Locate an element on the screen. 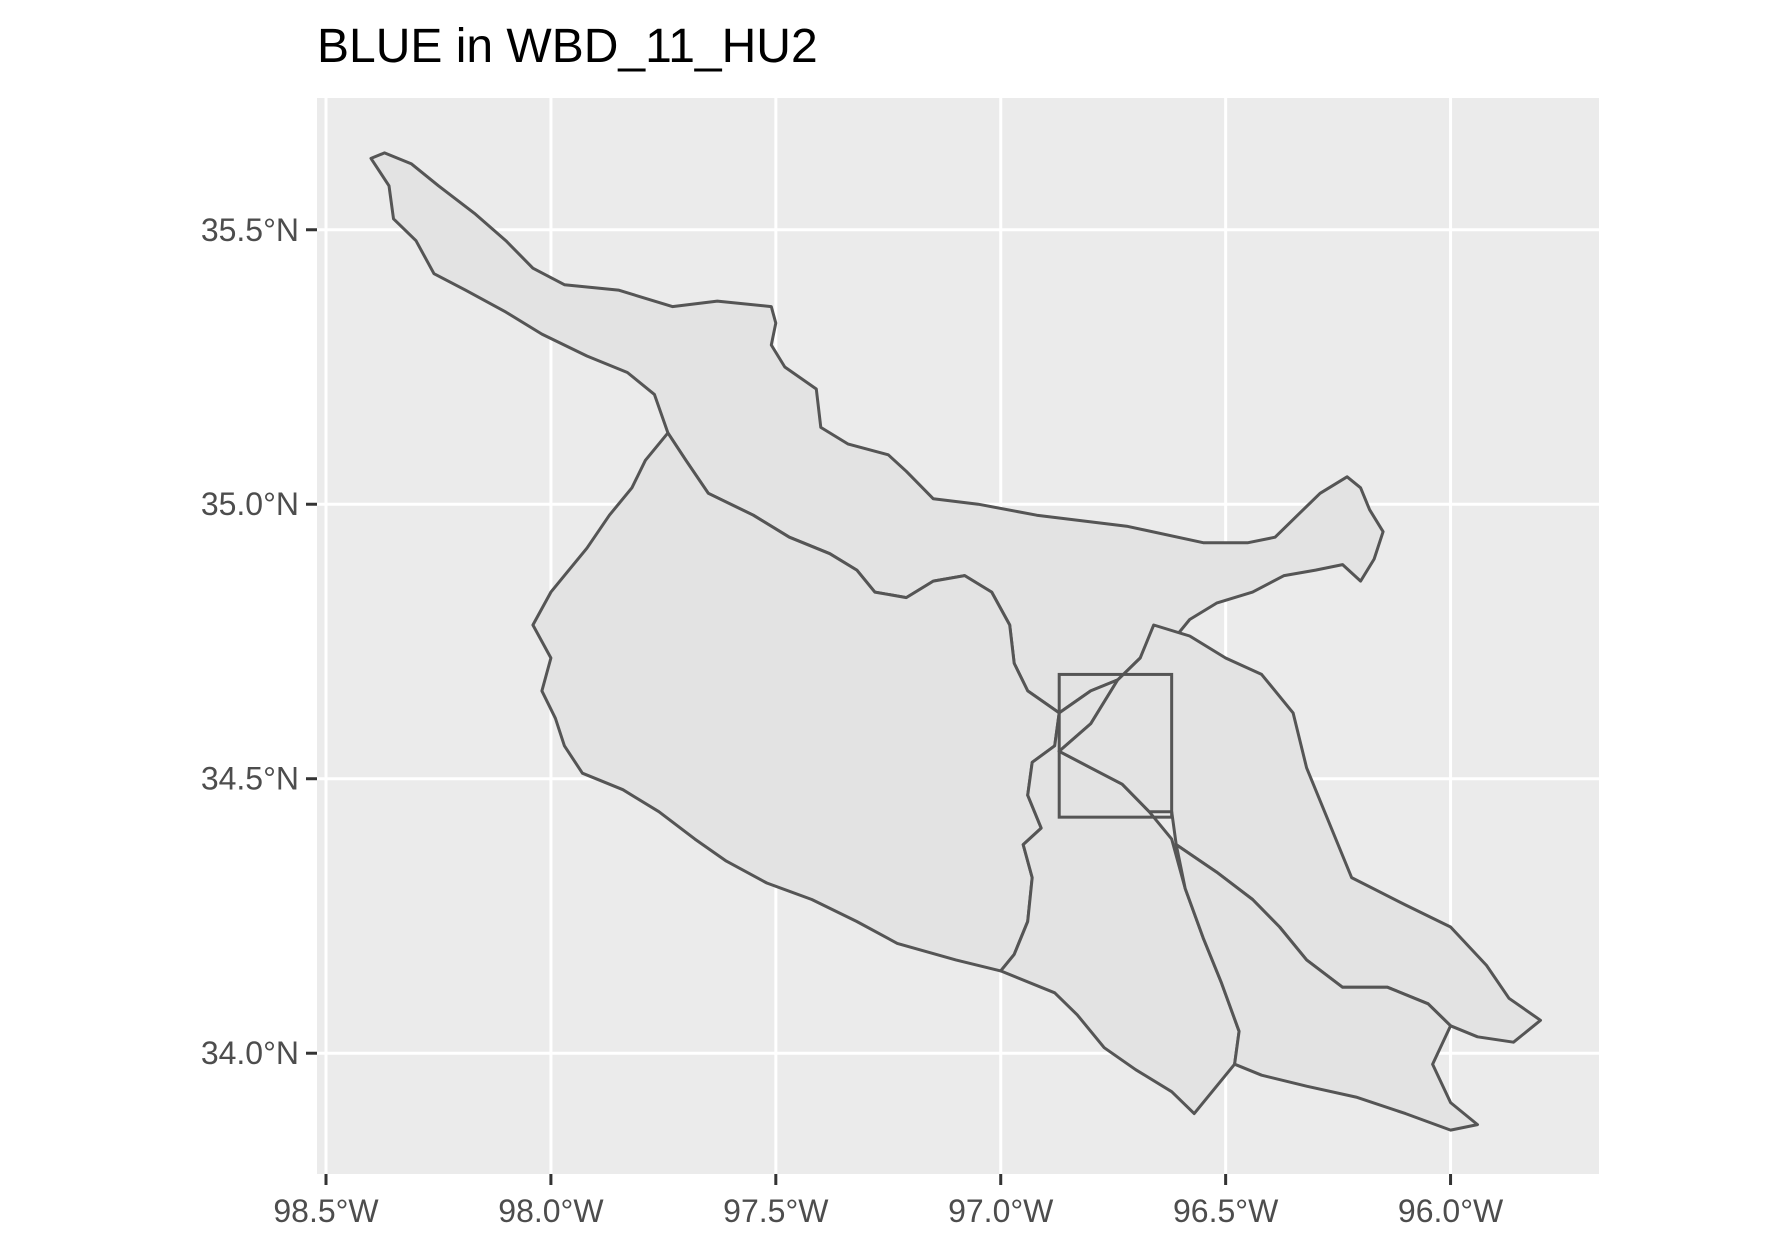  map-title: BLUE in WBD_11_HU2 is located at coordinates (567, 46).